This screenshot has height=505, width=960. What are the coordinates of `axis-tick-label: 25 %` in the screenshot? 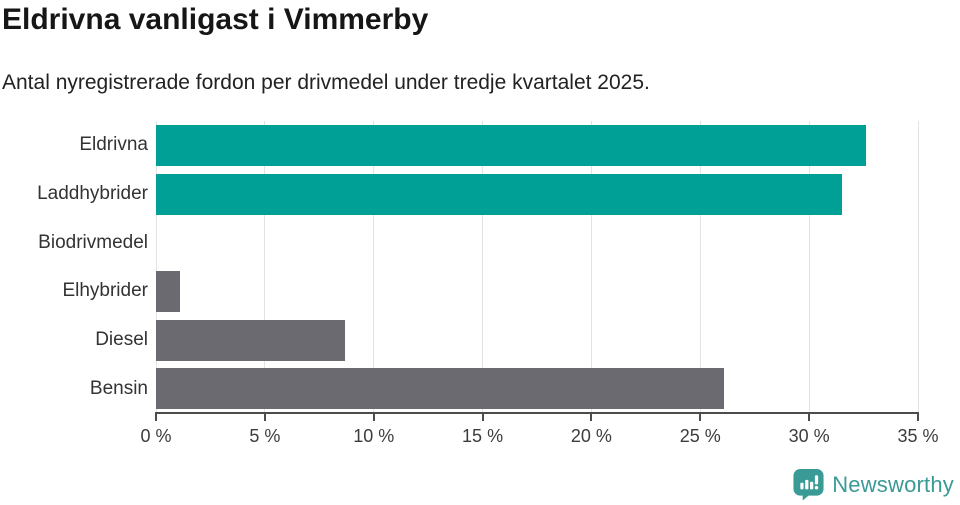 It's located at (700, 436).